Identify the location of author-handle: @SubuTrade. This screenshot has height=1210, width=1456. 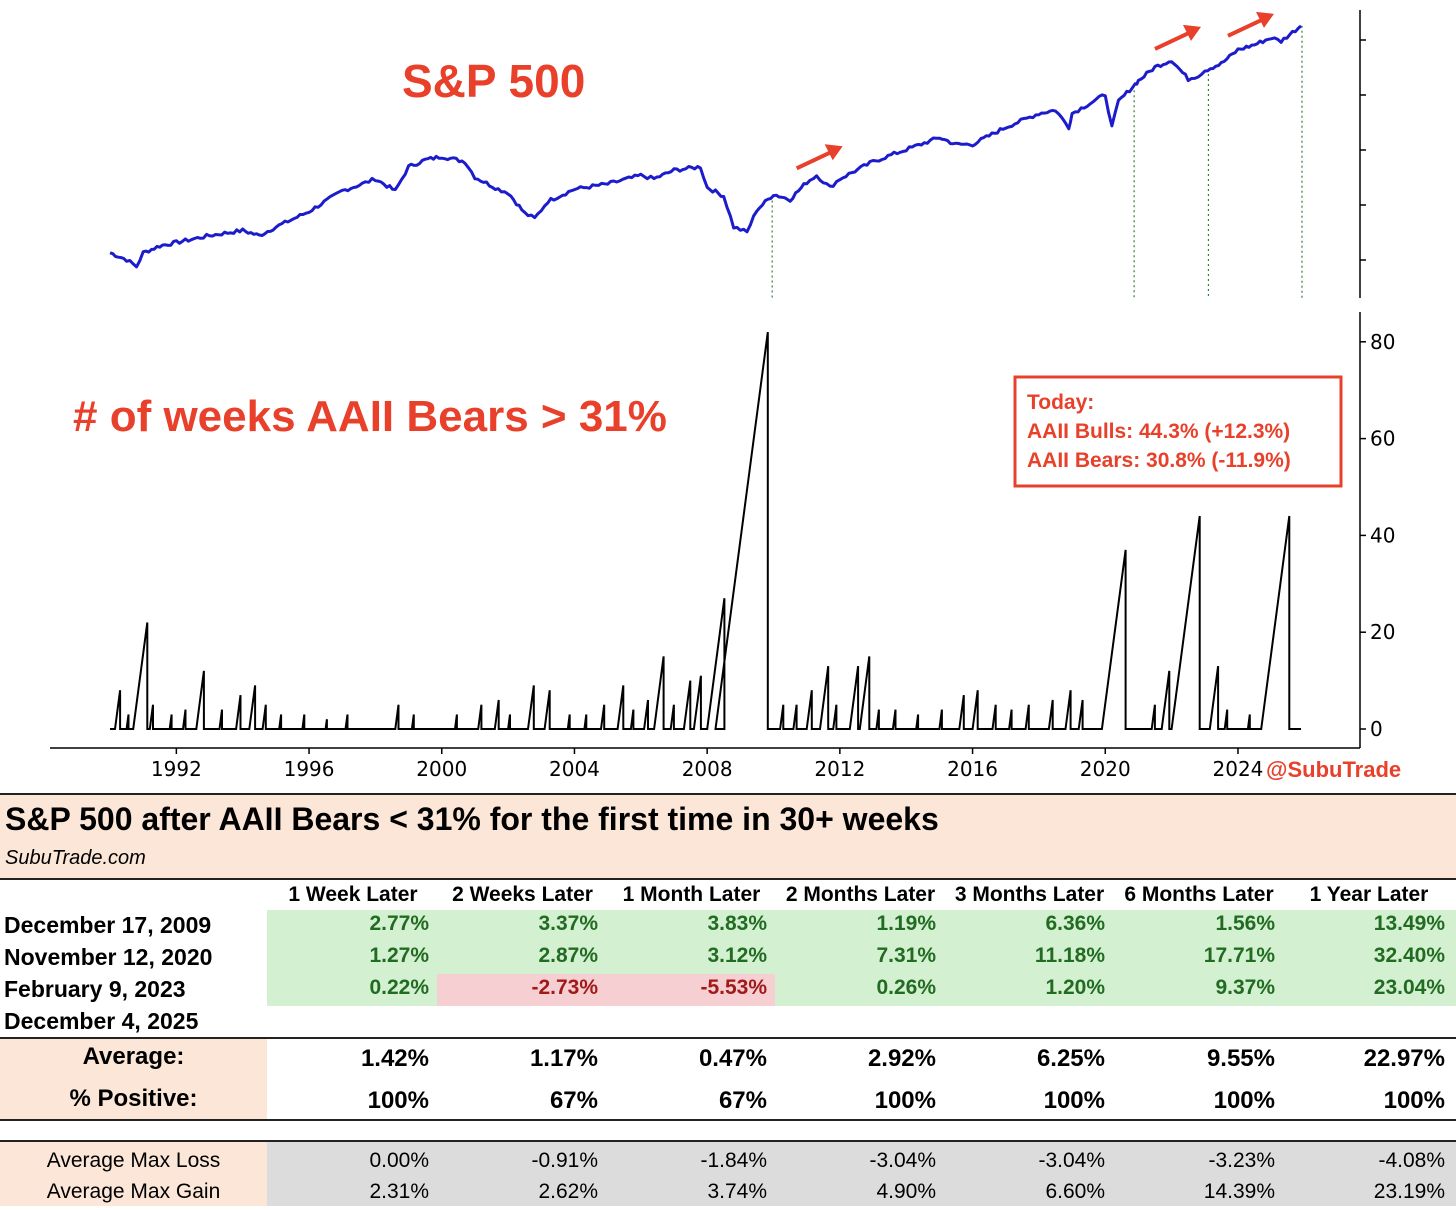
(1333, 769).